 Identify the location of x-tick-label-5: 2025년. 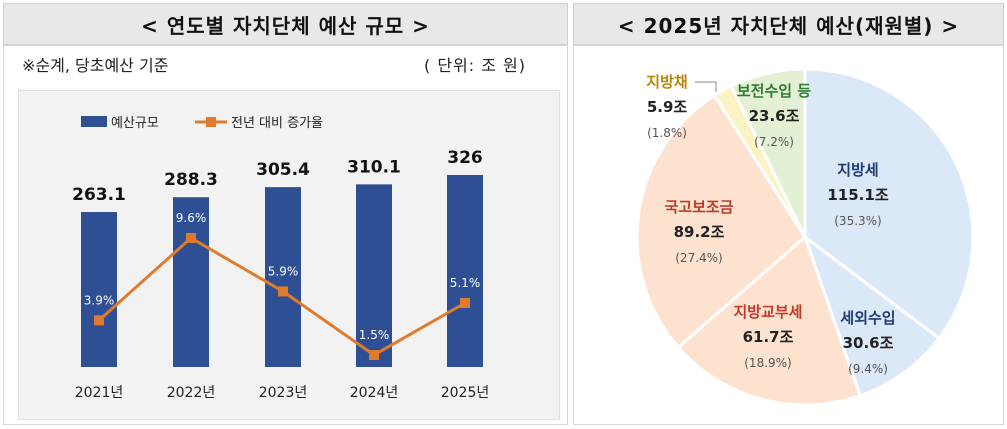
(465, 393).